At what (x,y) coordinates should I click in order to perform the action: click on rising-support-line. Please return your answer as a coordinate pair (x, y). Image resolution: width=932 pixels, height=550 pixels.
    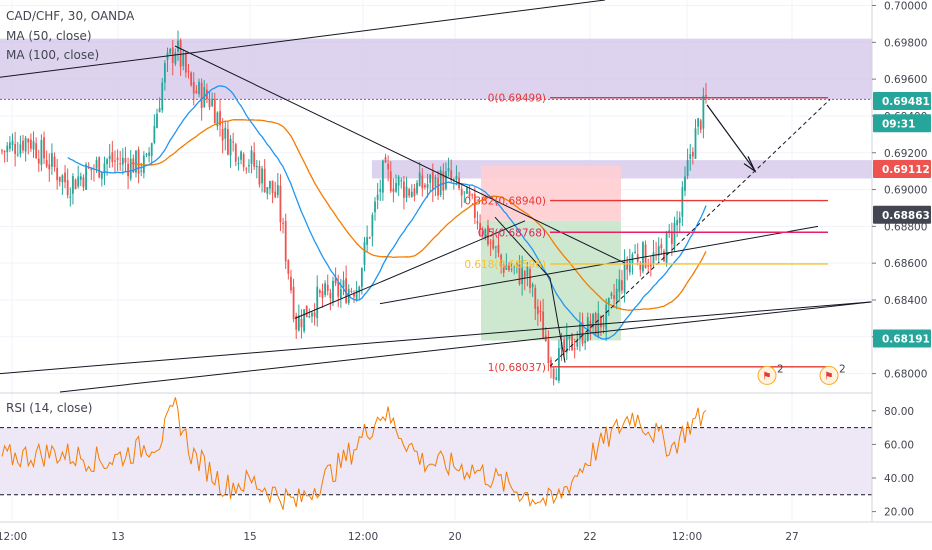
    Looking at the image, I should click on (599, 265).